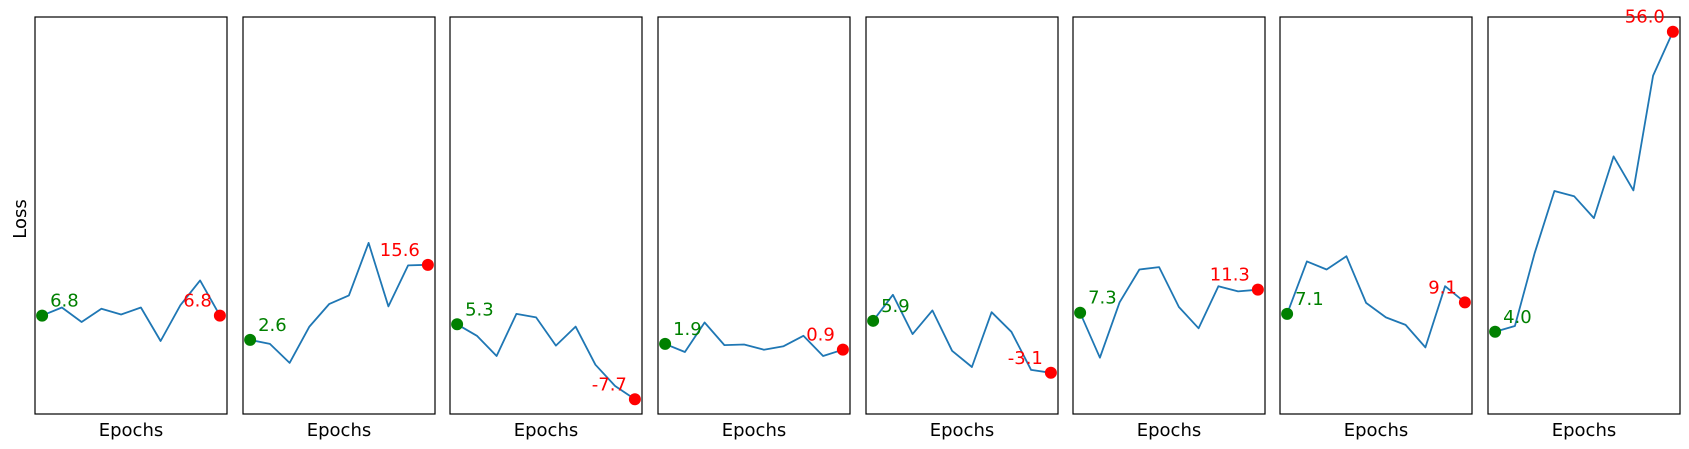 The width and height of the screenshot is (1689, 449). Describe the element at coordinates (687, 329) in the screenshot. I see `start-value-label: 1.9` at that location.